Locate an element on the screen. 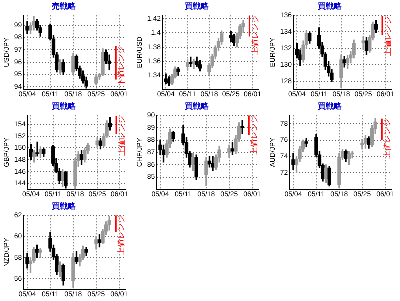  chart-title: 売戦略 is located at coordinates (64, 6).